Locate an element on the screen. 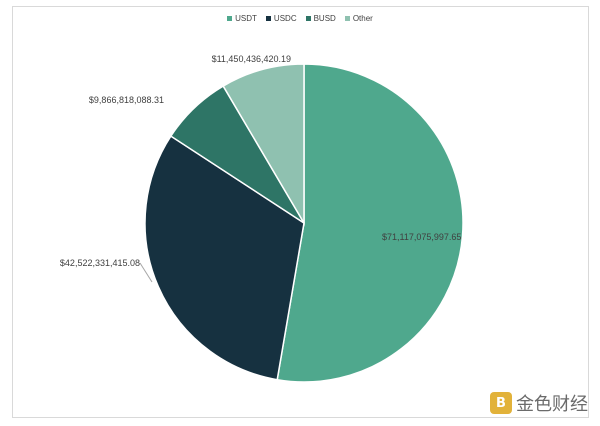  legend-label-other: Other is located at coordinates (362, 18).